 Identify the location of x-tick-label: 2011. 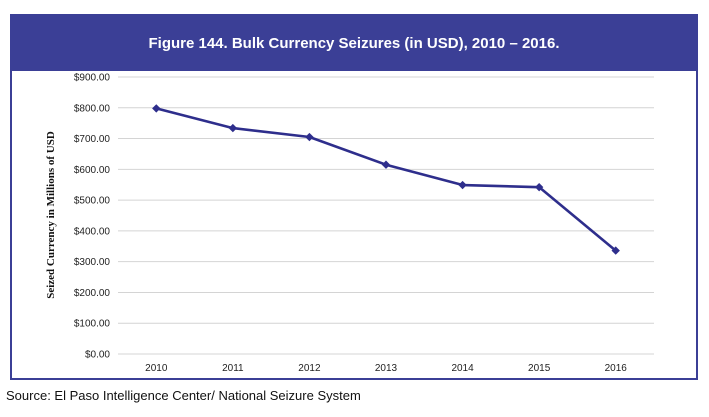
(233, 368).